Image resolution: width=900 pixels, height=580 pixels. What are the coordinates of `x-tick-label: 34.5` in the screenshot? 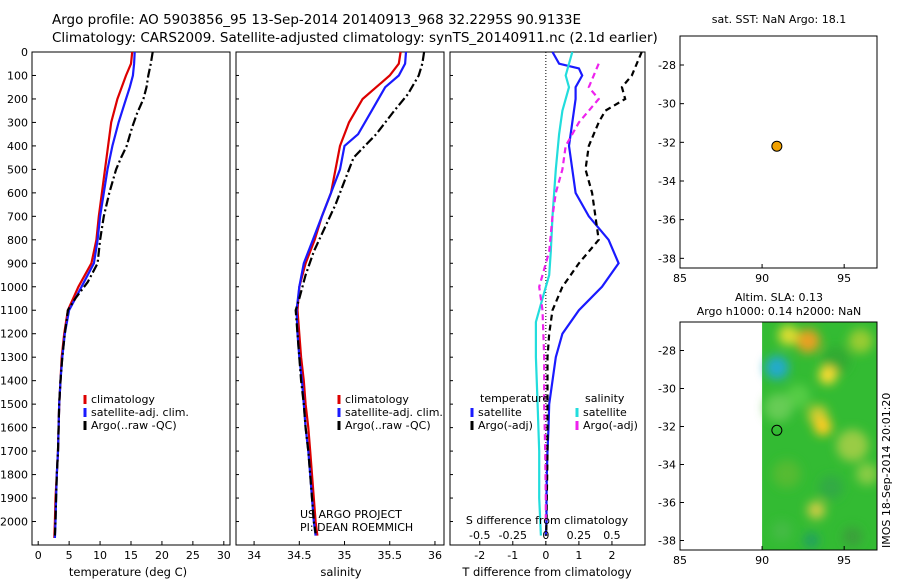 It's located at (299, 555).